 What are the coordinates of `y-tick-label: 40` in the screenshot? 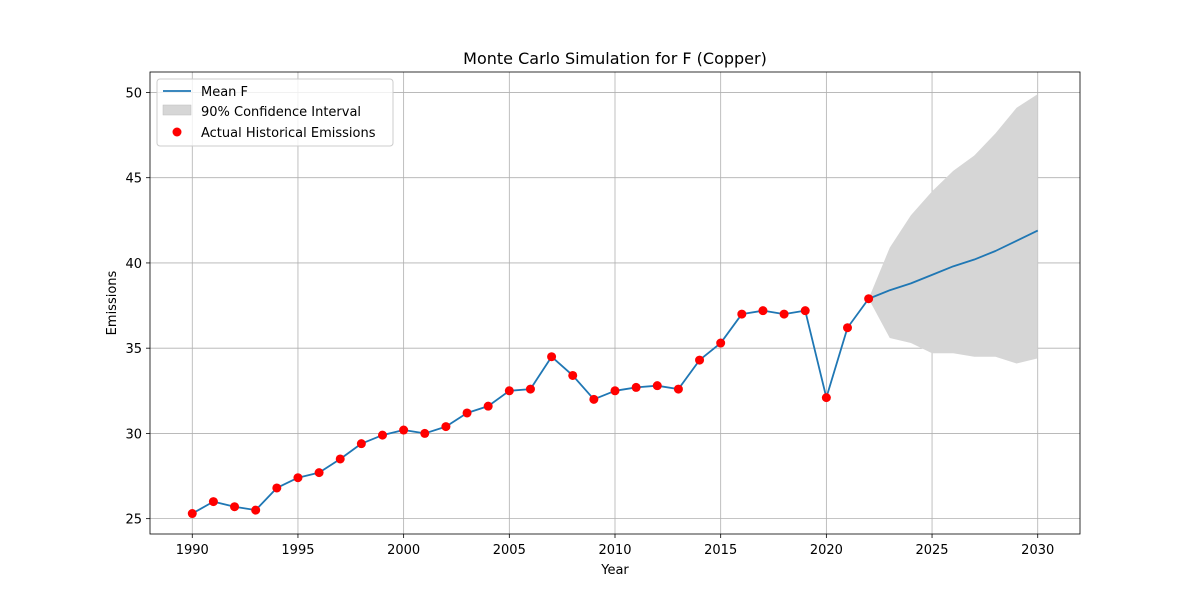 It's located at (133, 264).